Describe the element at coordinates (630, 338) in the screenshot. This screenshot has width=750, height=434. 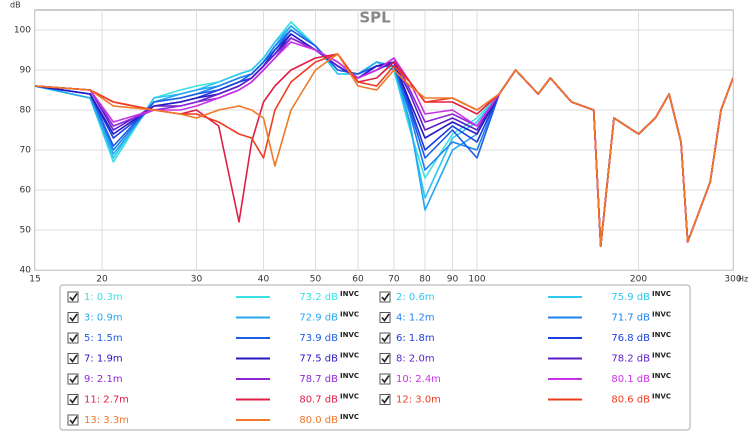
I see `legend-level: 76.8 dB` at that location.